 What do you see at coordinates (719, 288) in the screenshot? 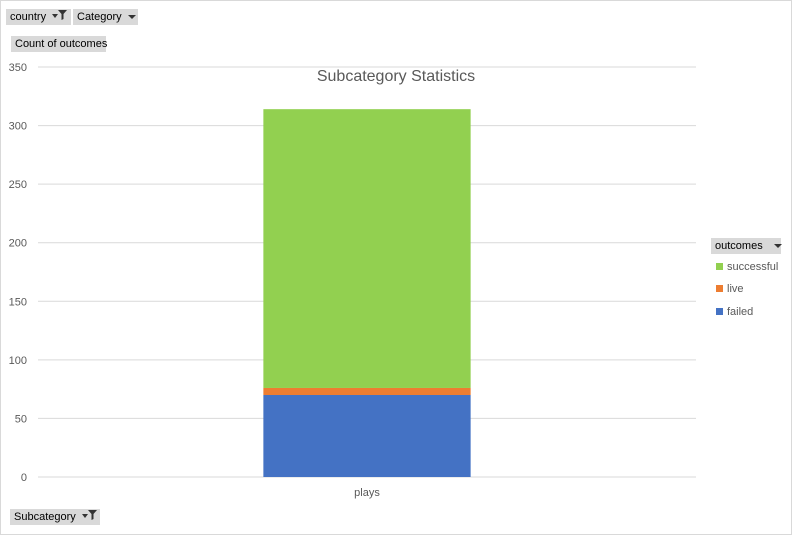
I see `legend-swatch-live` at bounding box center [719, 288].